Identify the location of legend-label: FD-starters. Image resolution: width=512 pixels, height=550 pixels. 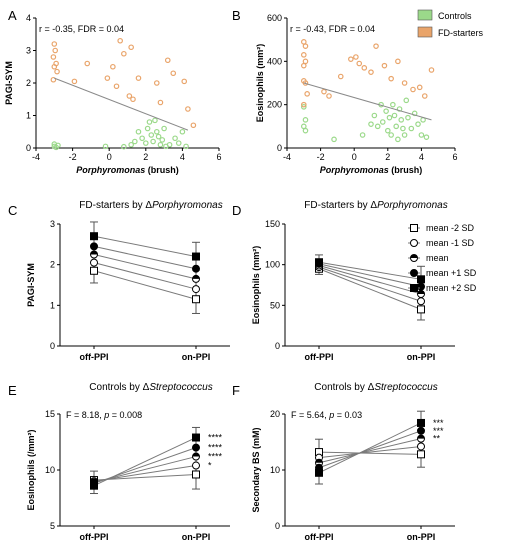
(461, 33).